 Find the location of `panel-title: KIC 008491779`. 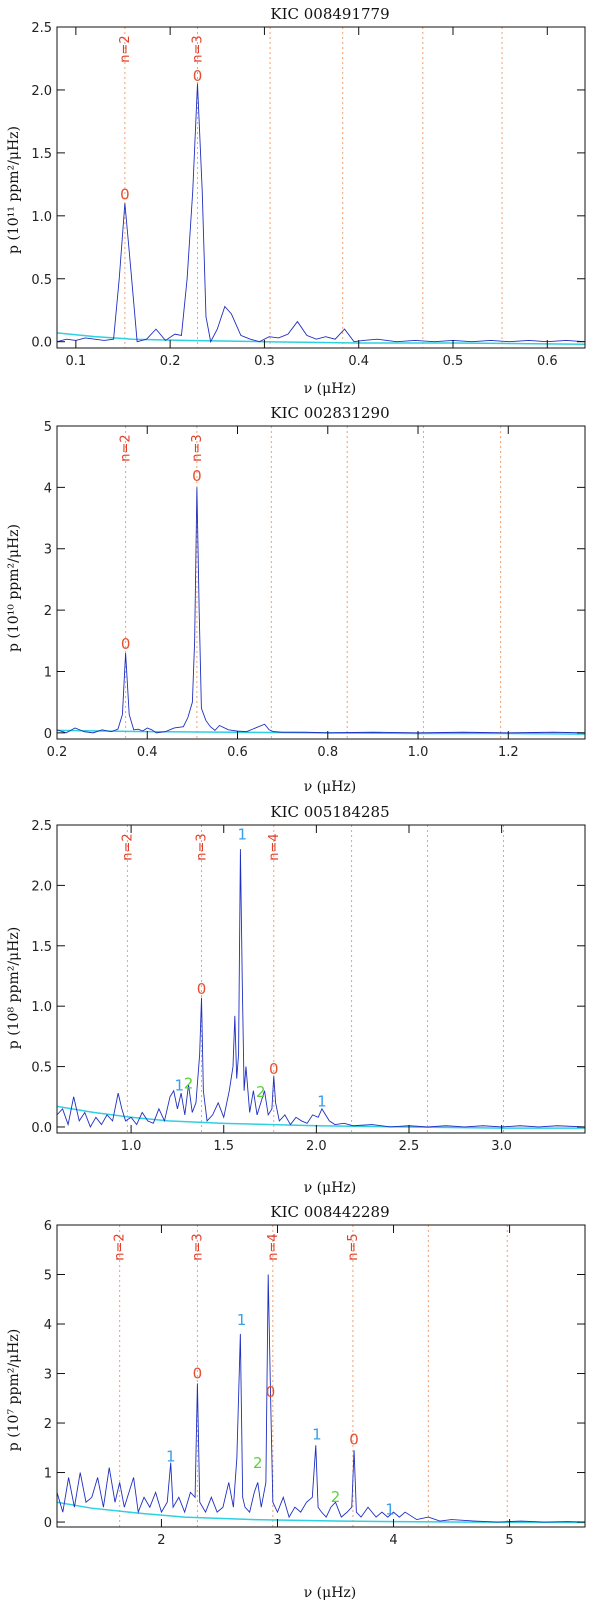

panel-title: KIC 008491779 is located at coordinates (329, 14).